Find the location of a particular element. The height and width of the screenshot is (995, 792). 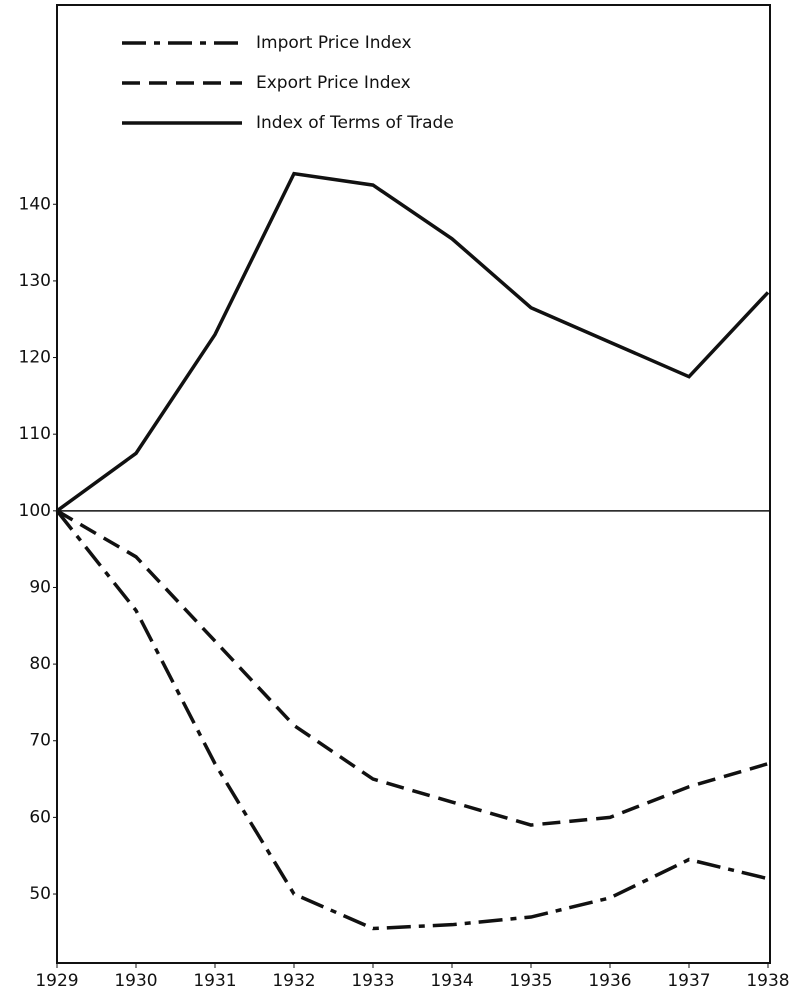

y-tick-label: 130 is located at coordinates (35, 281).